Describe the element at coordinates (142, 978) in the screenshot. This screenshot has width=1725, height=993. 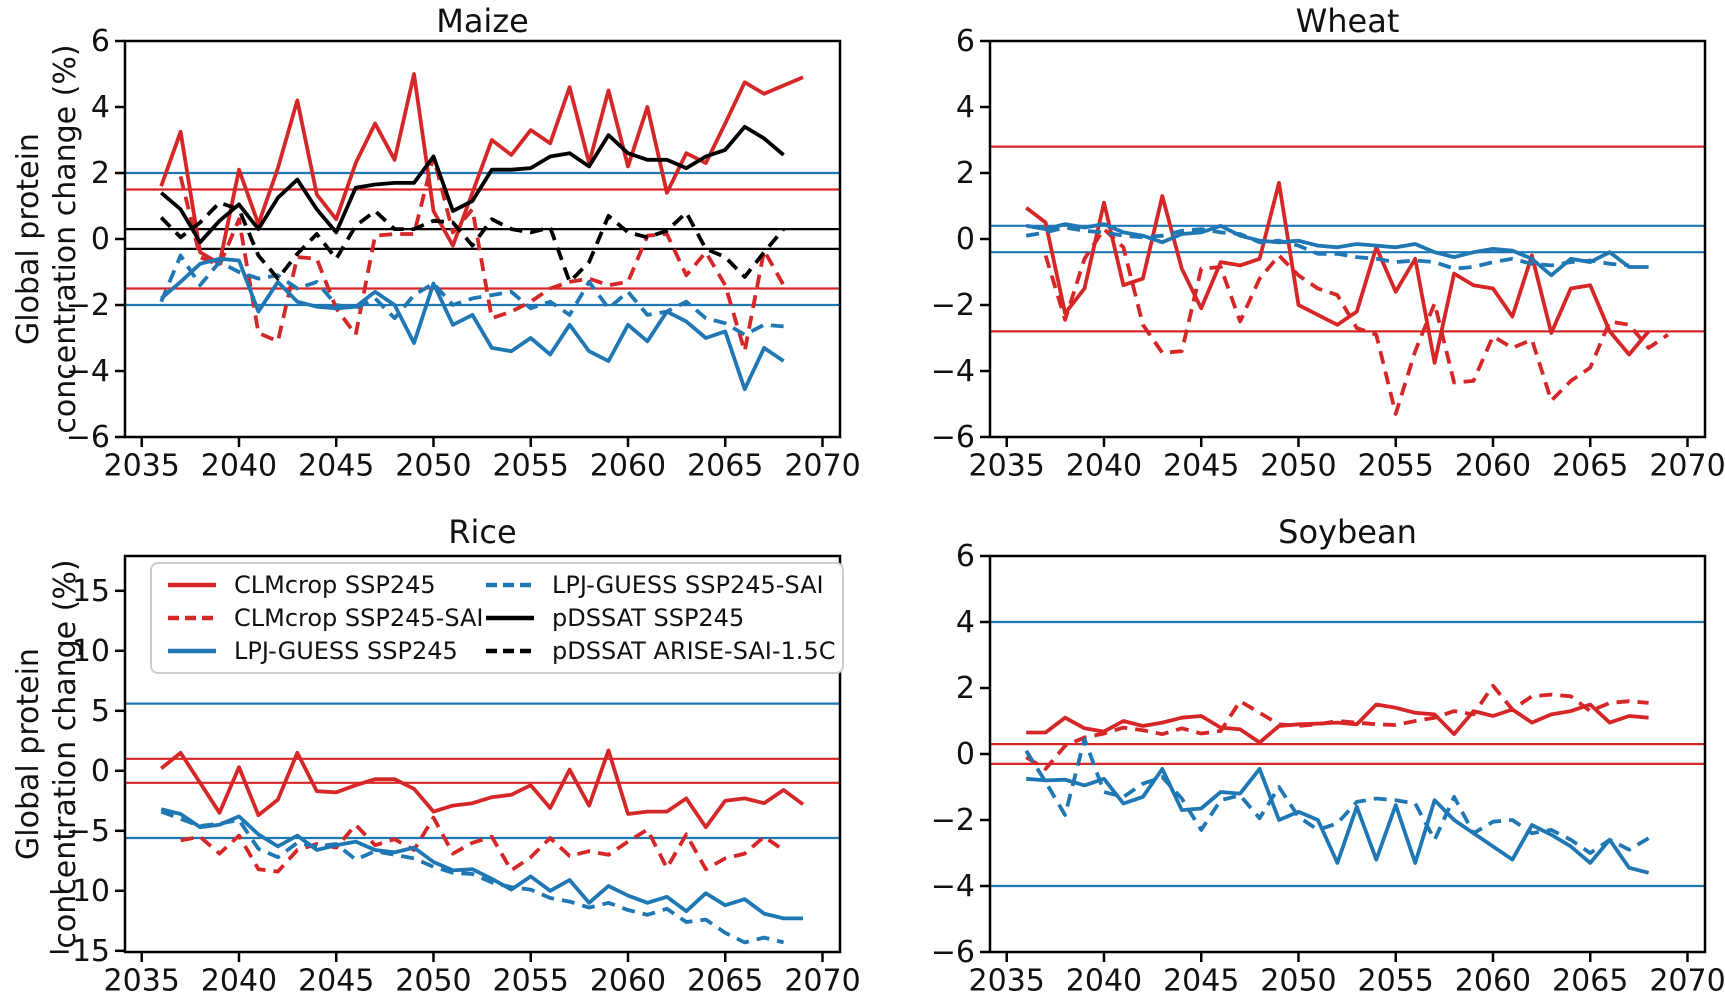
I see `rice-x-tick-label: 2035` at that location.